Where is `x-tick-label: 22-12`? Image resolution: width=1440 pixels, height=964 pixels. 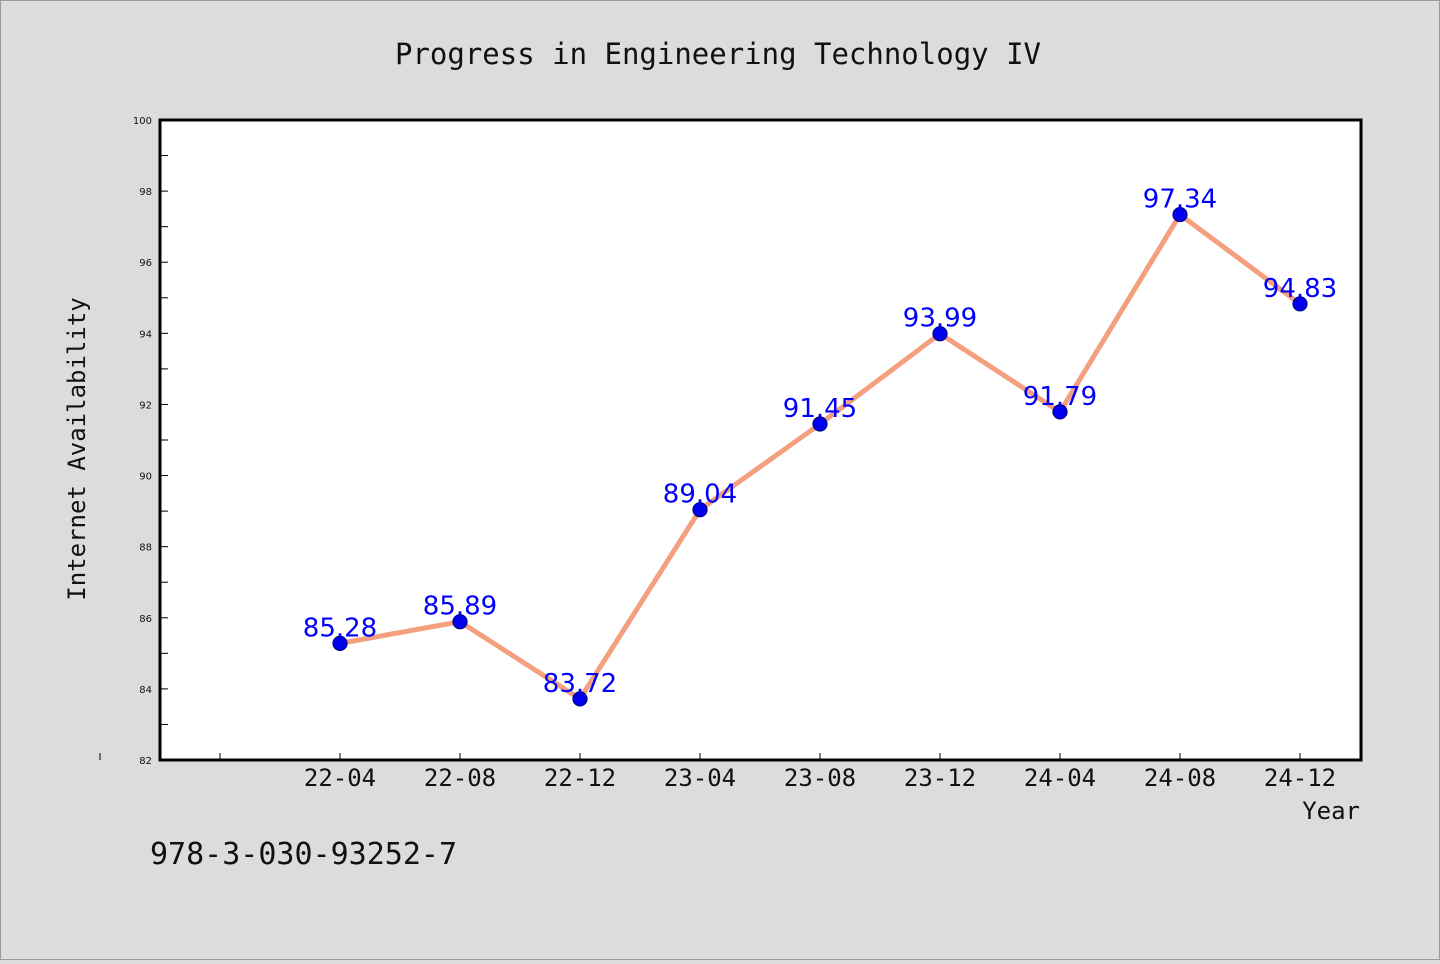
x-tick-label: 22-12 is located at coordinates (580, 778).